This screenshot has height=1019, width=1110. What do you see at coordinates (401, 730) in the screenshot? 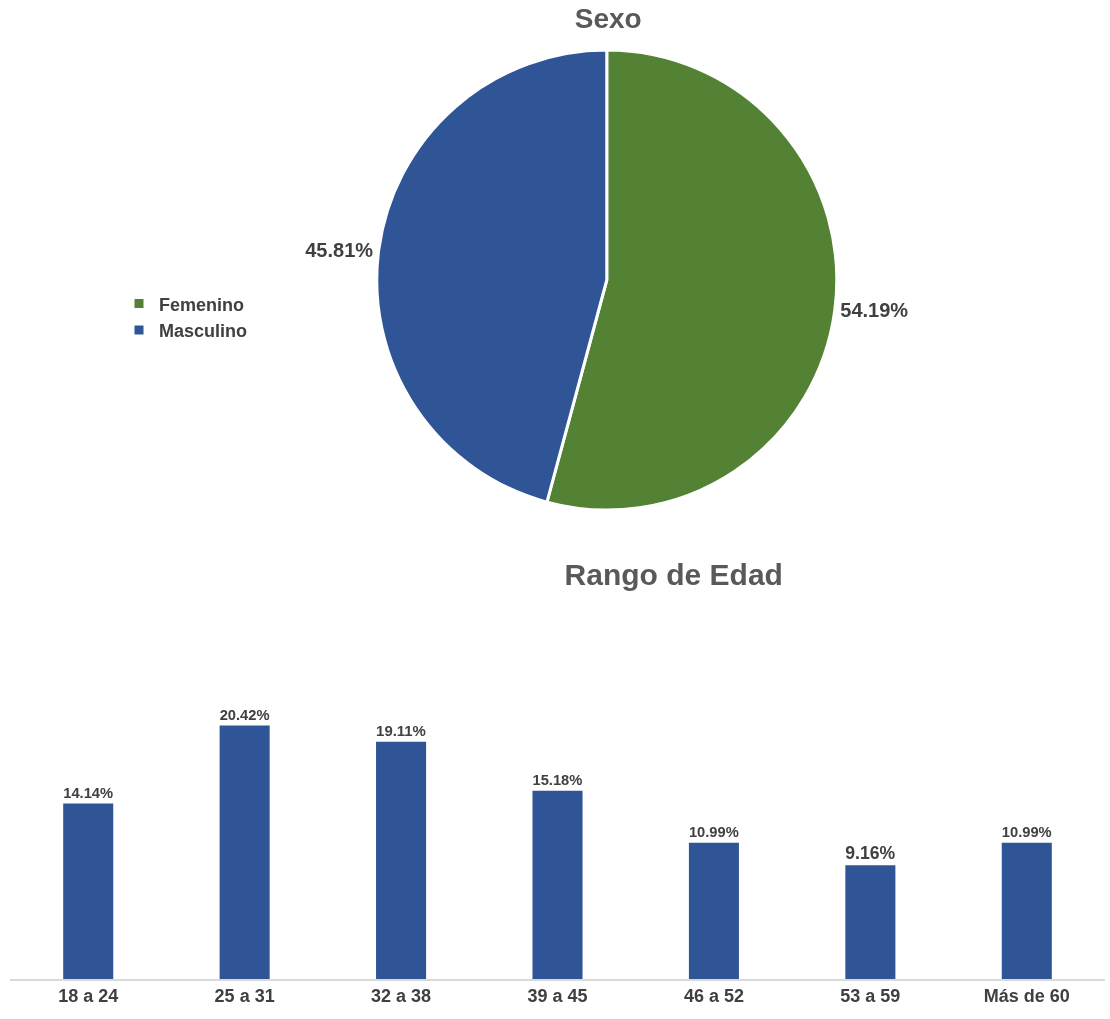
I see `data-label: 19.11%` at bounding box center [401, 730].